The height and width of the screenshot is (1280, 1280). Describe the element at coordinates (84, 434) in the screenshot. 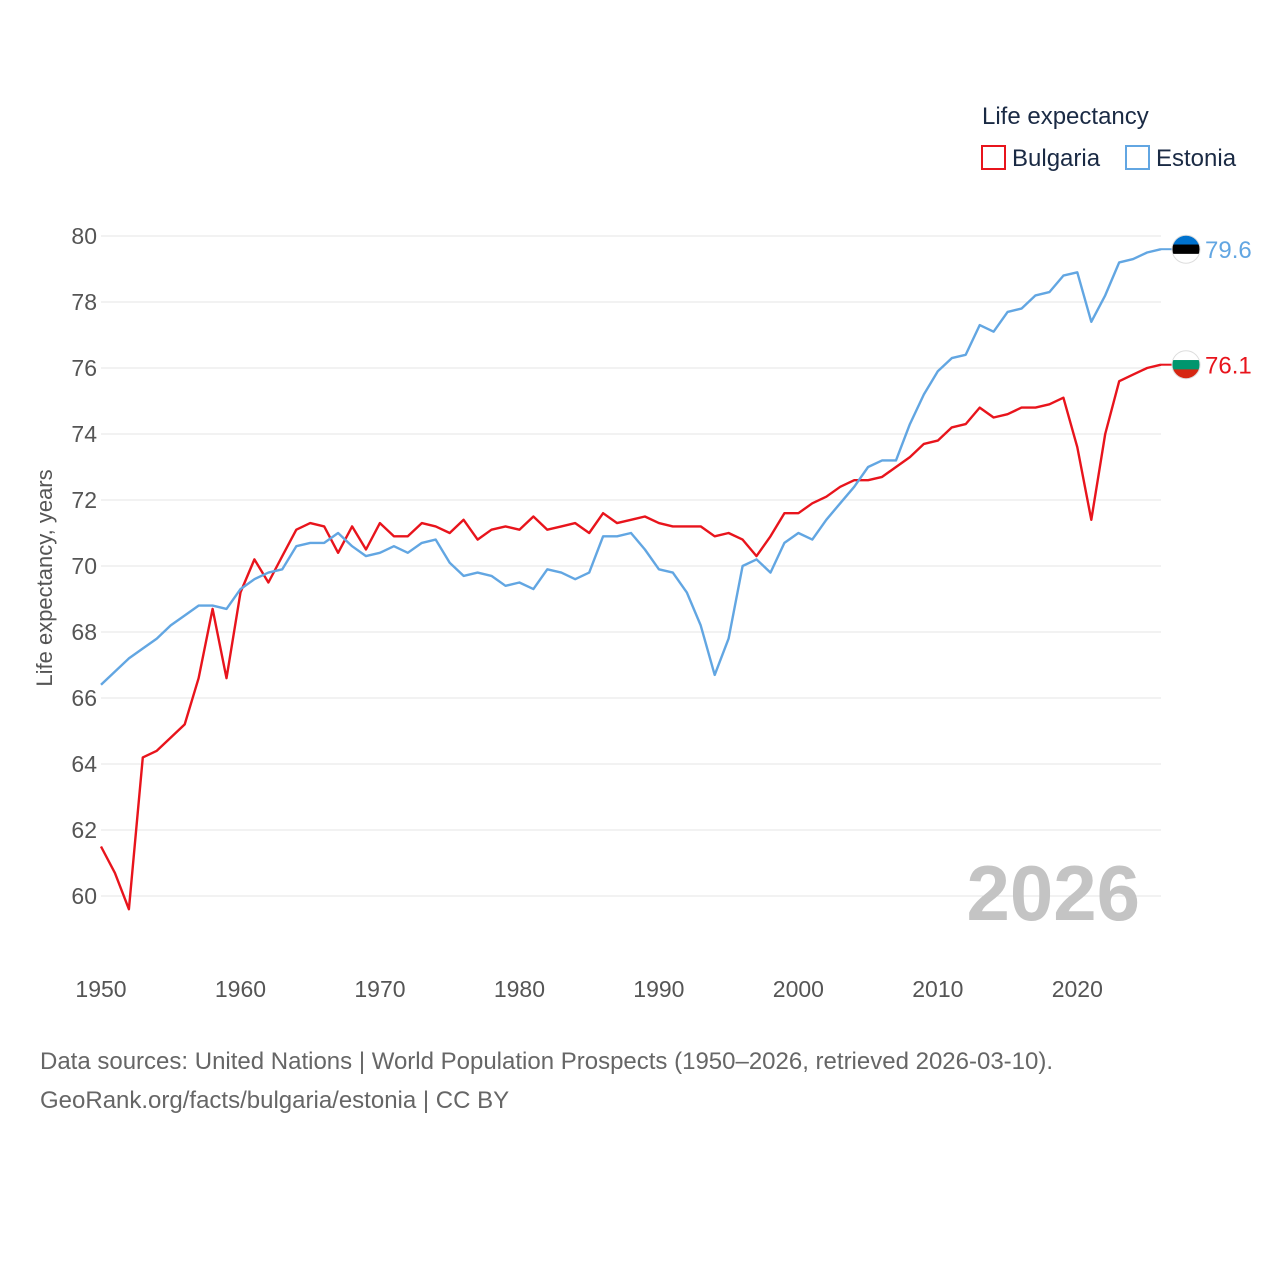

I see `y-tick-74: 74` at that location.